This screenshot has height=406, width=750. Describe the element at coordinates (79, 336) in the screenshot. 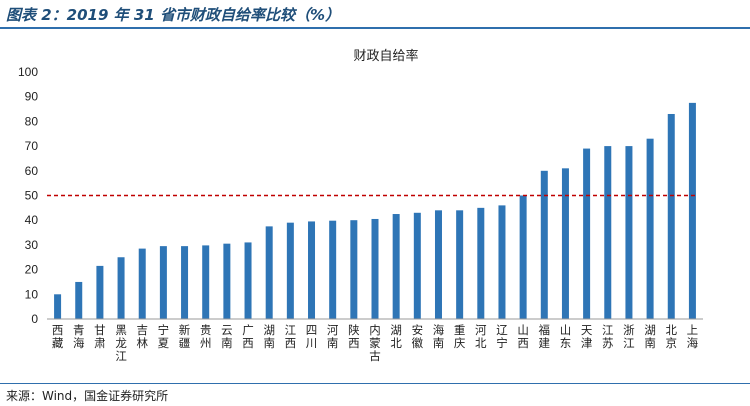

I see `category-label: 青海` at that location.